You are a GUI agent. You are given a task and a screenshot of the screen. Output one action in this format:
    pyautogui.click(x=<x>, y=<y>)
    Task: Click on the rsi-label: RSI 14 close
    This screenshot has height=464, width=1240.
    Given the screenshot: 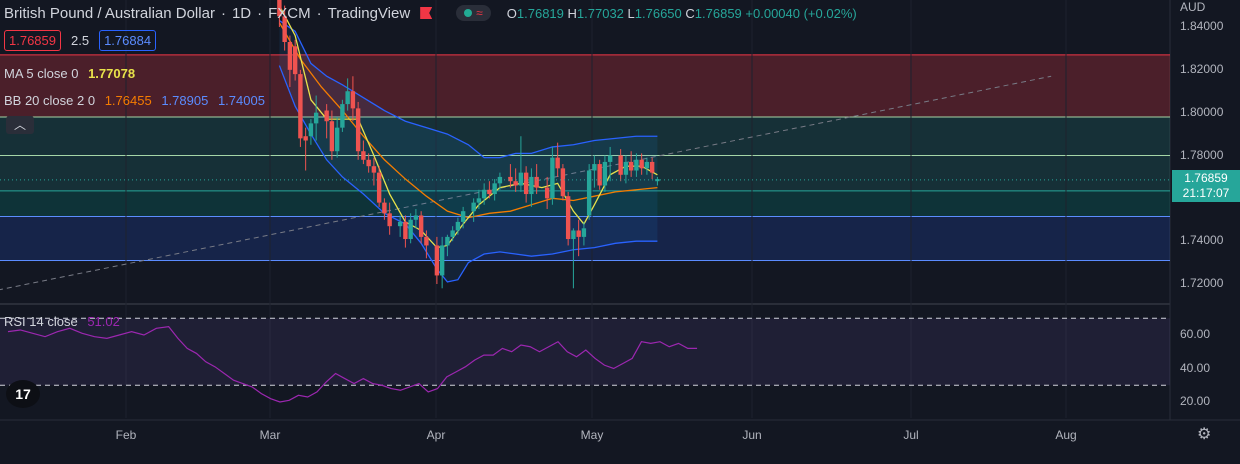 What is the action you would take?
    pyautogui.click(x=41, y=321)
    